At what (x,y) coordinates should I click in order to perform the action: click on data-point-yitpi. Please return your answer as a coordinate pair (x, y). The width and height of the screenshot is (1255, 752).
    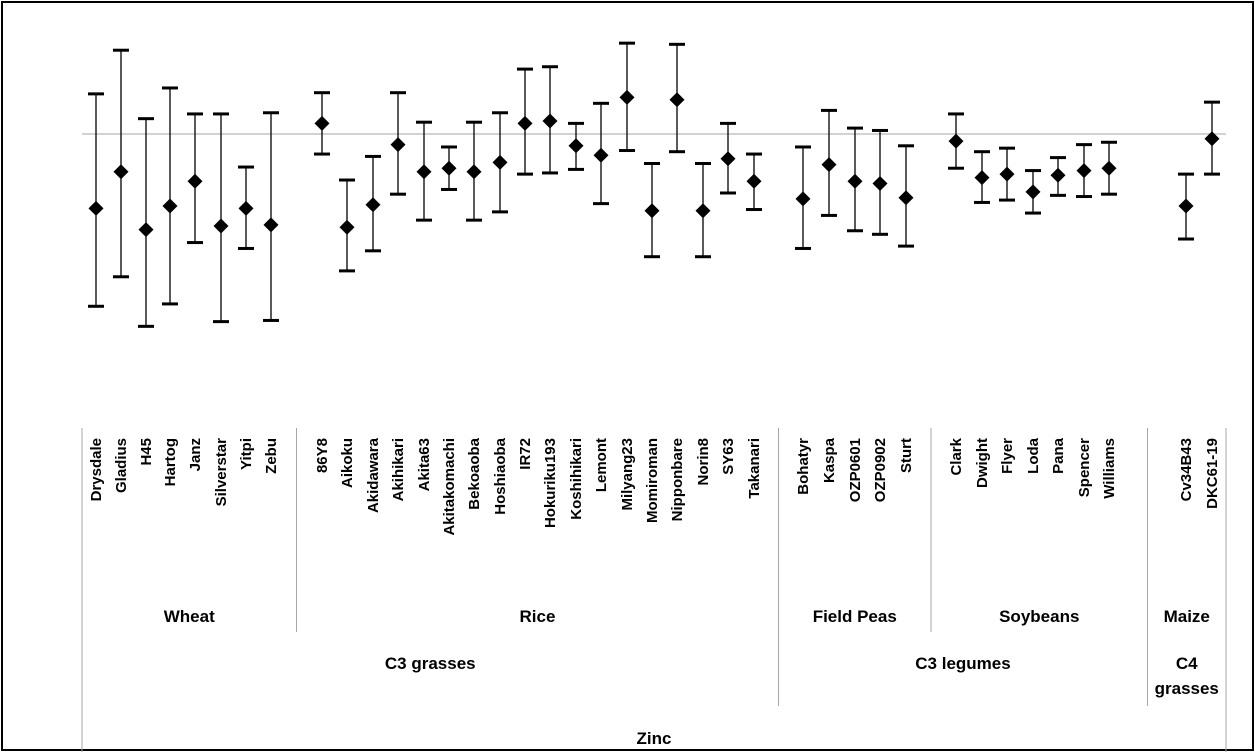
    Looking at the image, I should click on (246, 207).